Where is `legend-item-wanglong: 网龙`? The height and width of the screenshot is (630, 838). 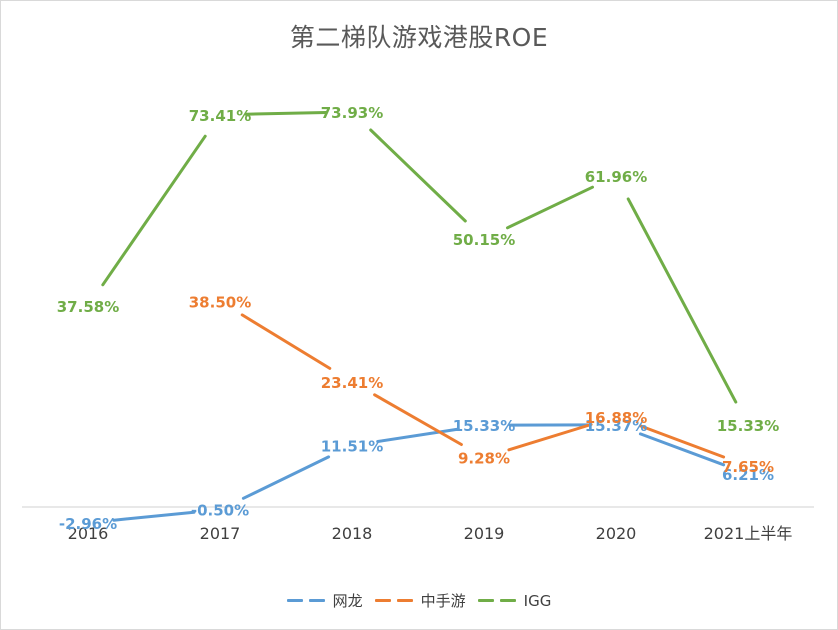
legend-item-wanglong: 网龙 is located at coordinates (324, 600).